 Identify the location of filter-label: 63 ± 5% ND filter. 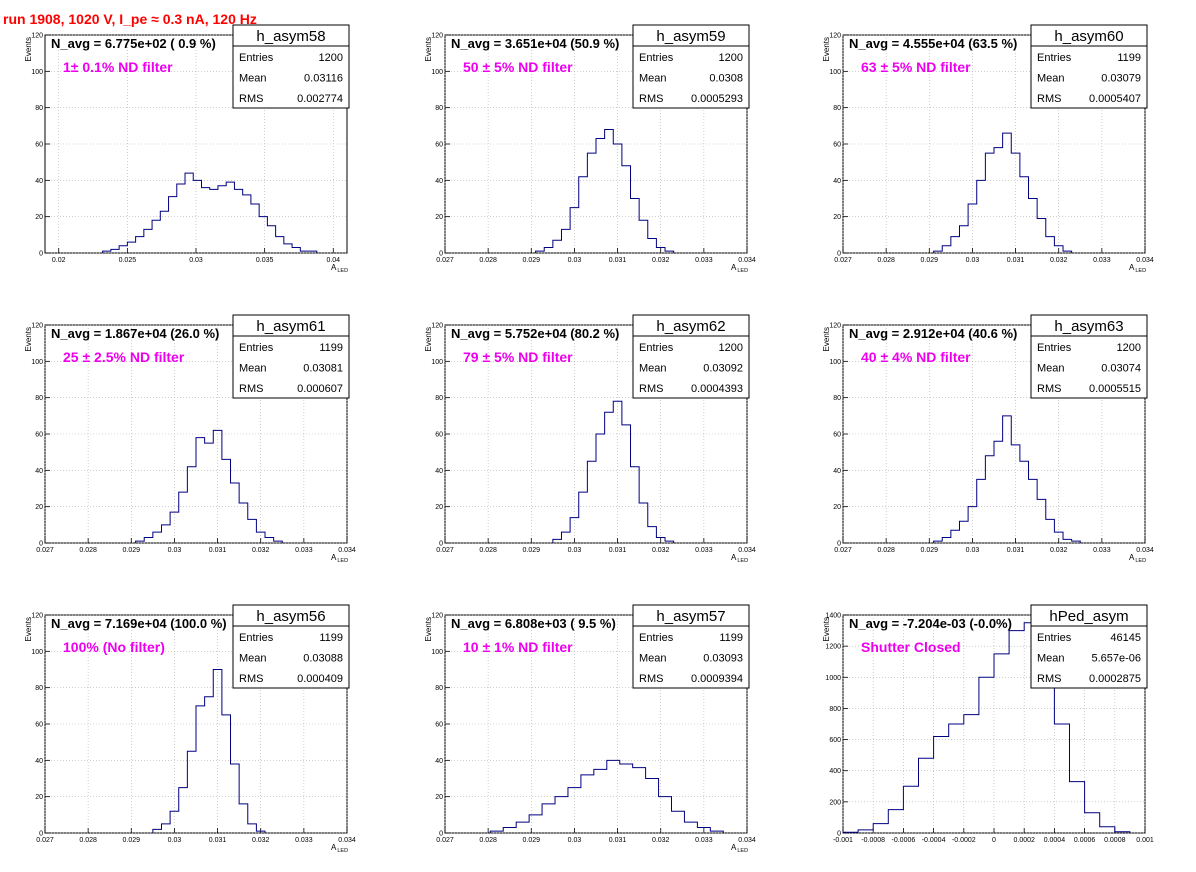
(916, 67).